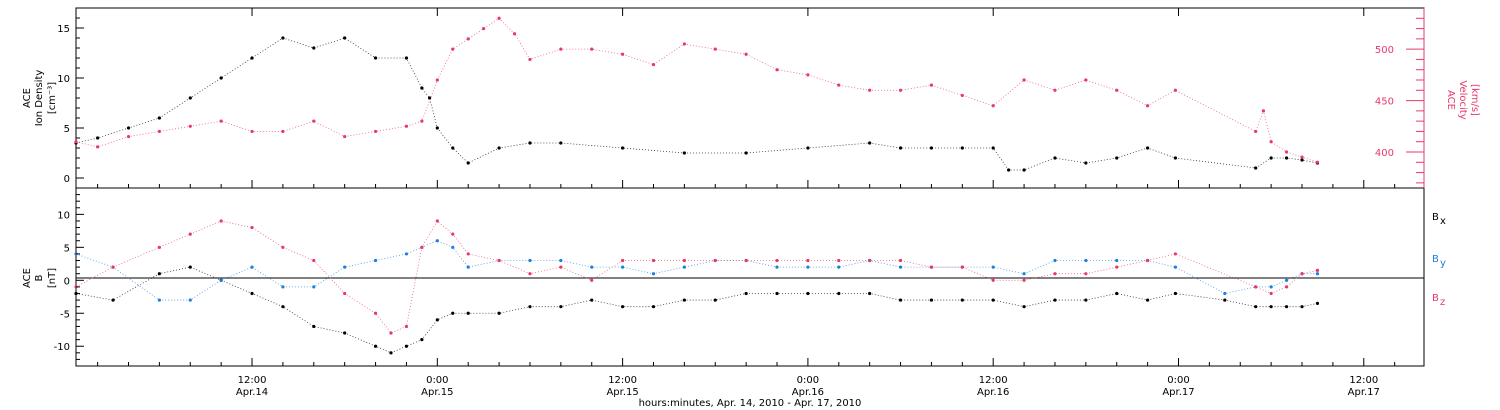  I want to click on x-tick-label-time: 12:00, so click(993, 380).